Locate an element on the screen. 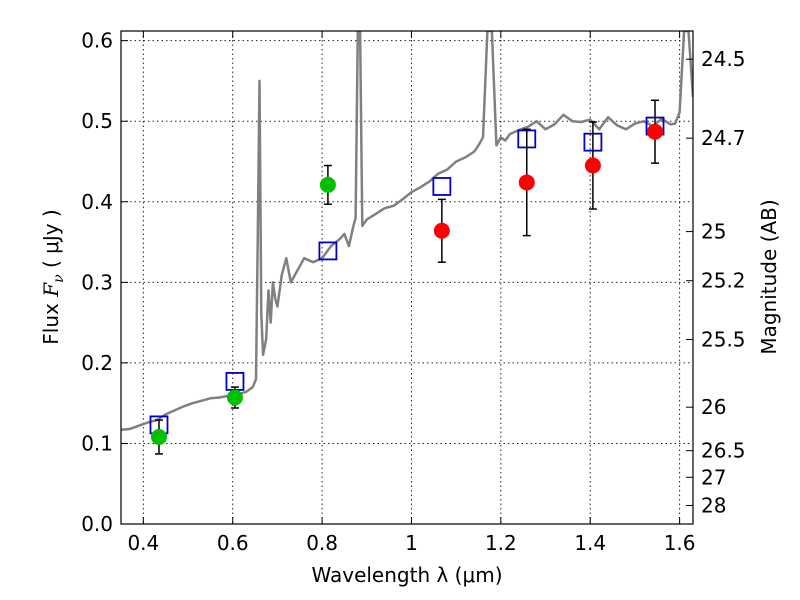 The height and width of the screenshot is (600, 800). magnitude-tick-label: 25.5 is located at coordinates (723, 340).